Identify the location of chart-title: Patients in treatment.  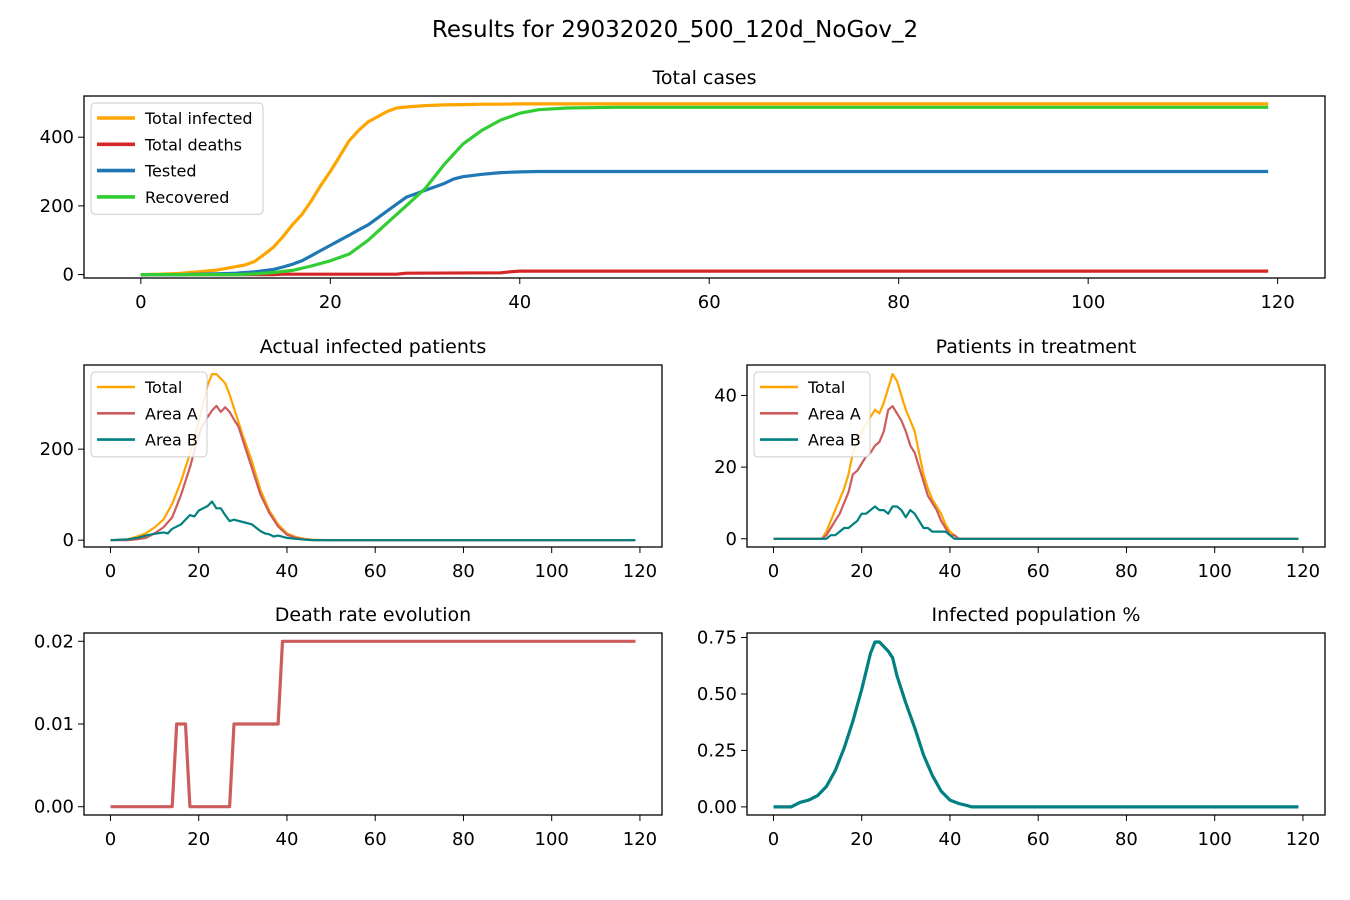
(1036, 347).